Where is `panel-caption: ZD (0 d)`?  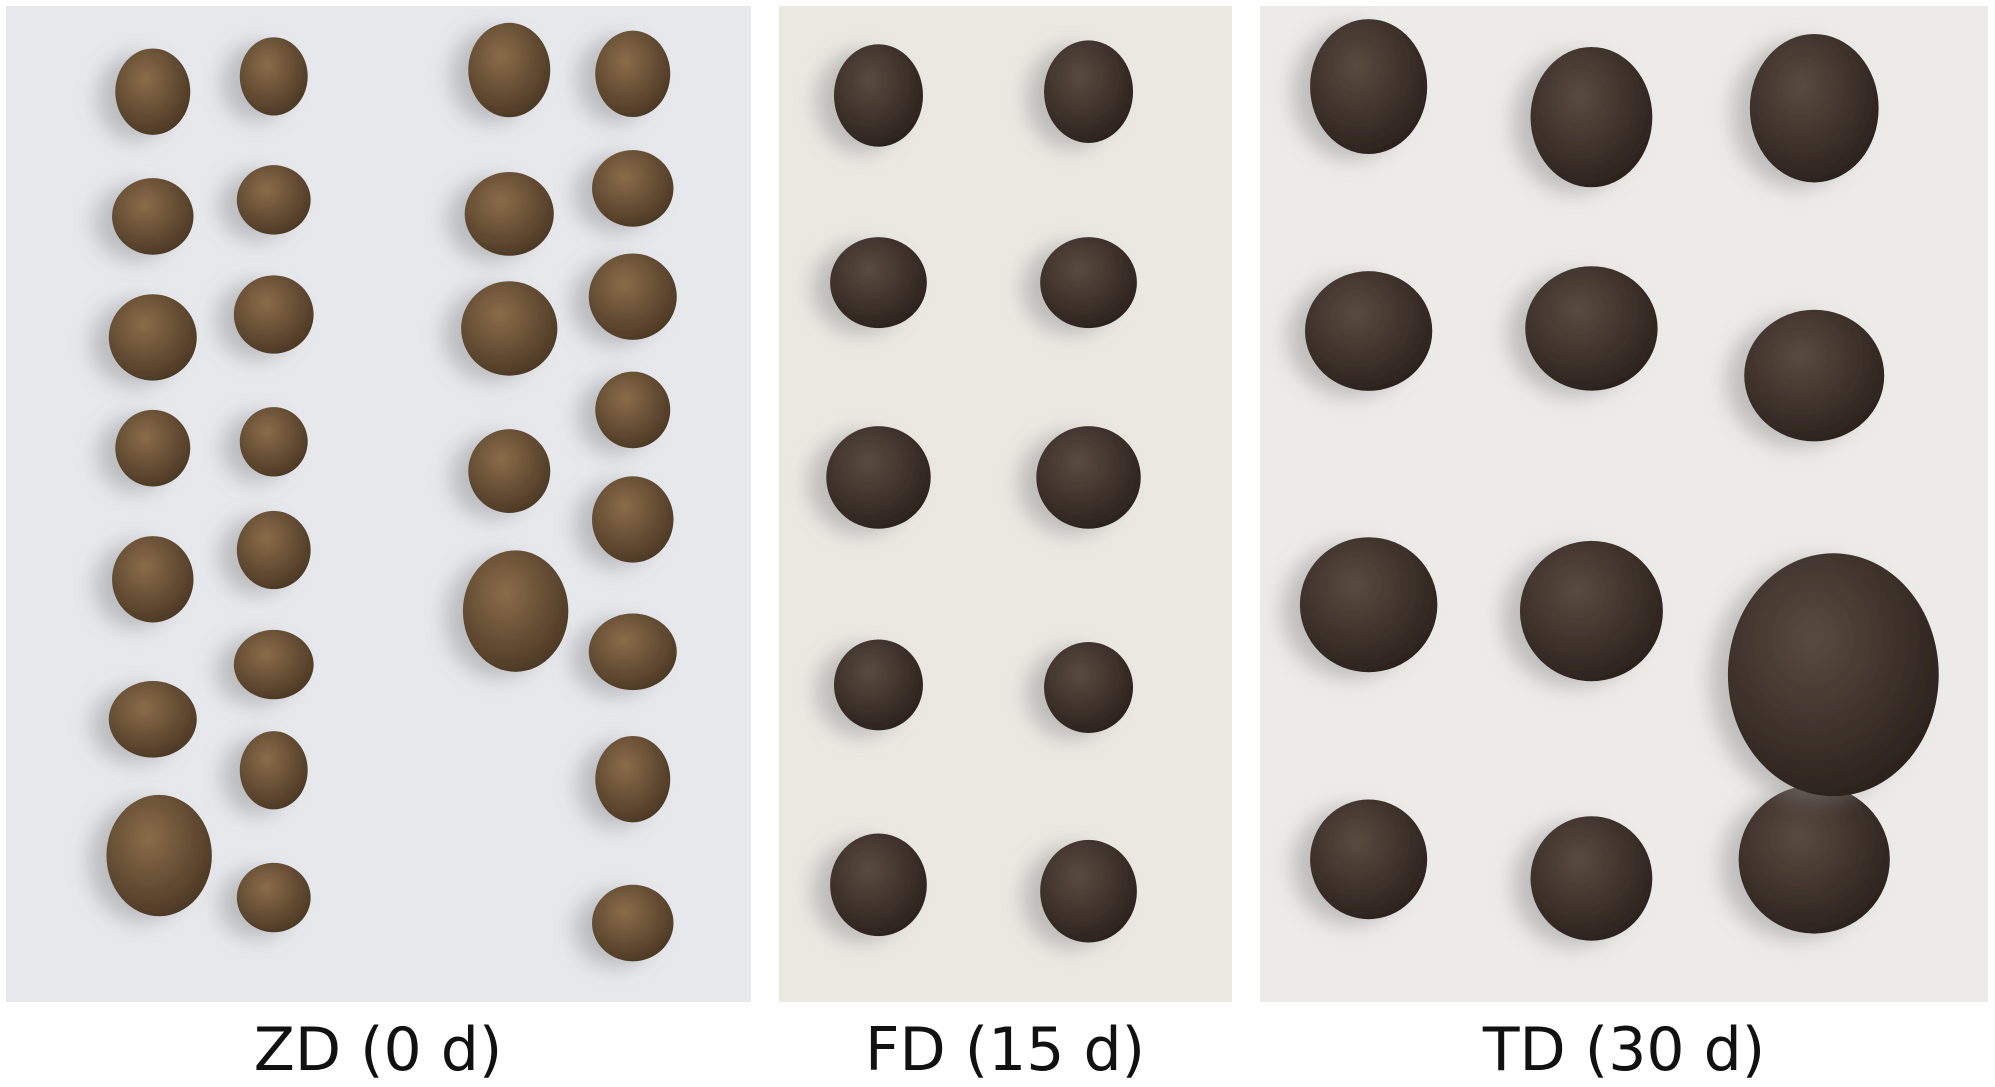 panel-caption: ZD (0 d) is located at coordinates (378, 1050).